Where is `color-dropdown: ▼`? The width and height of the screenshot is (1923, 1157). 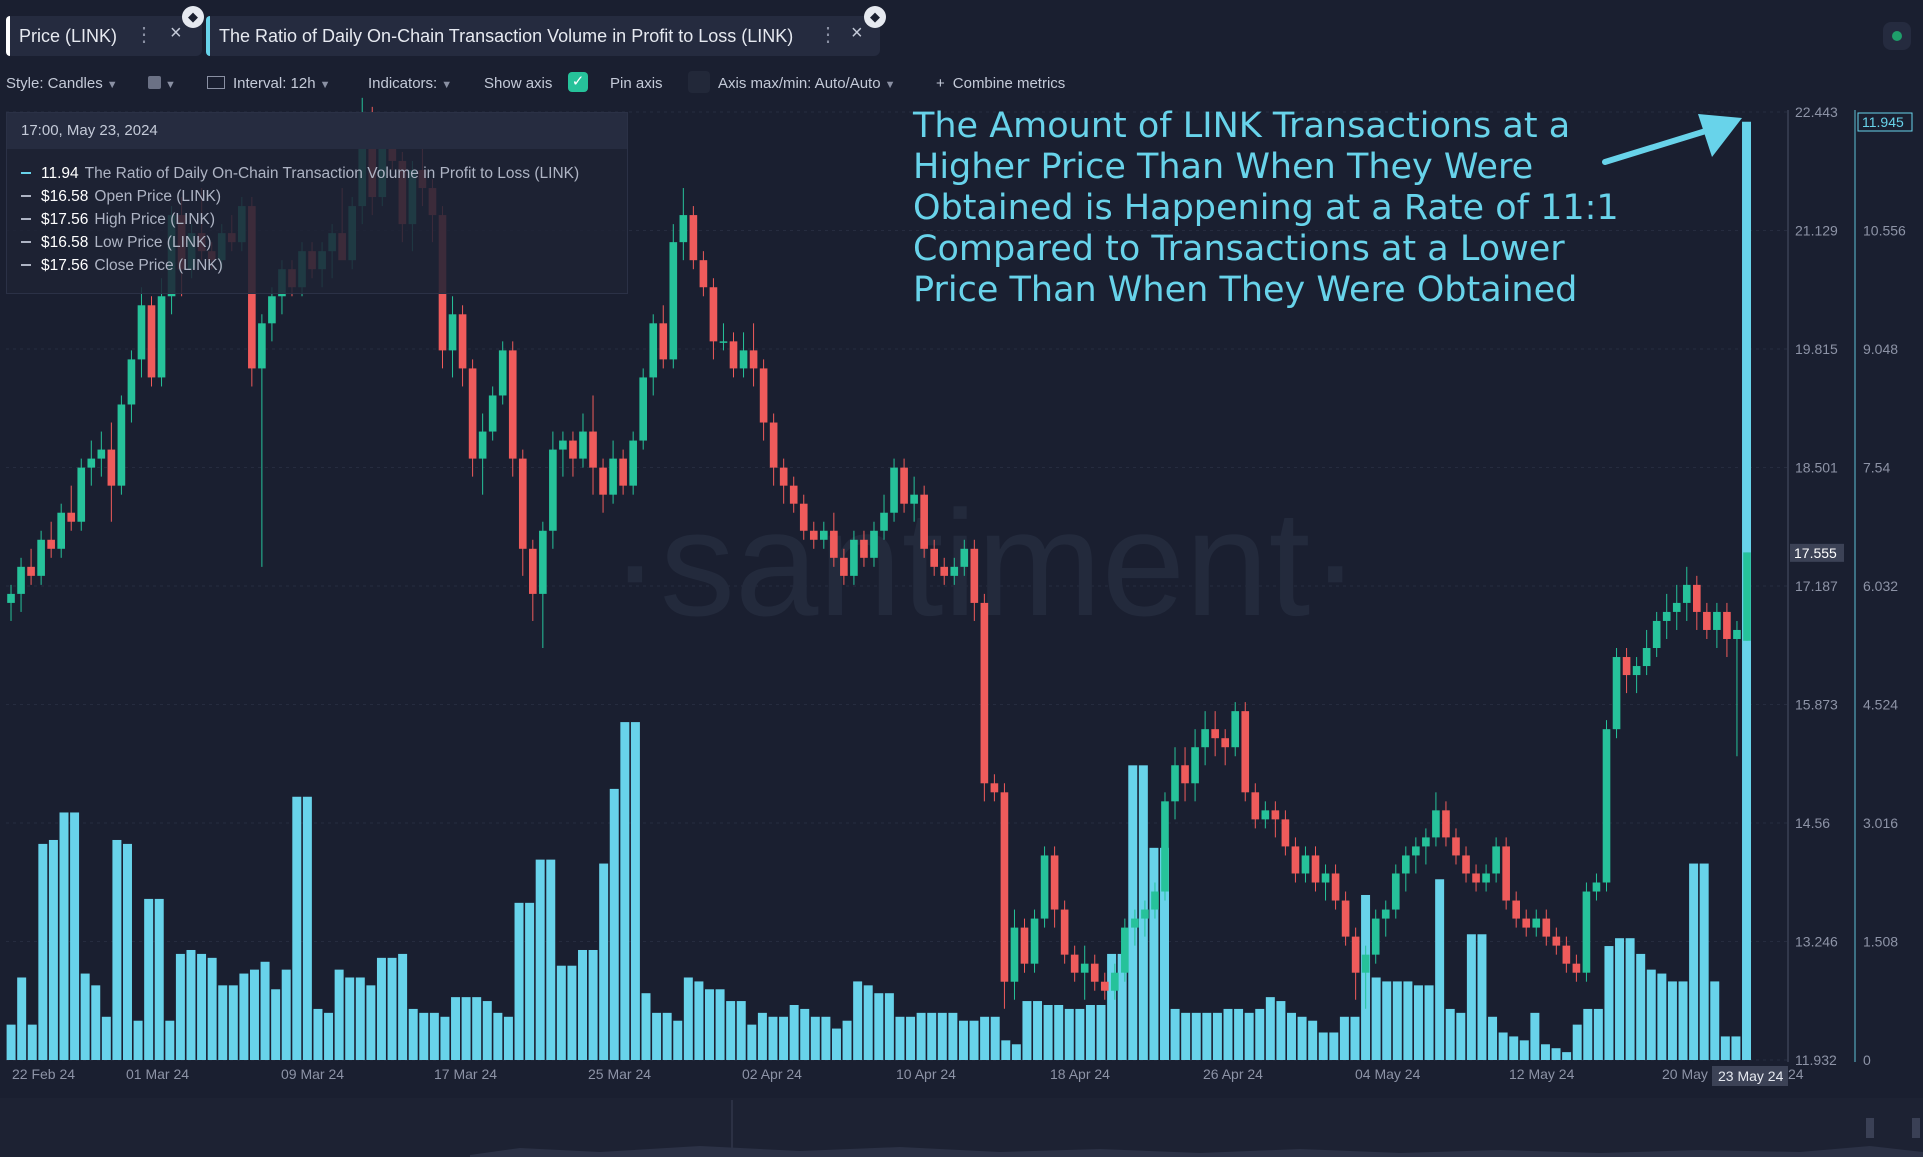 color-dropdown: ▼ is located at coordinates (162, 83).